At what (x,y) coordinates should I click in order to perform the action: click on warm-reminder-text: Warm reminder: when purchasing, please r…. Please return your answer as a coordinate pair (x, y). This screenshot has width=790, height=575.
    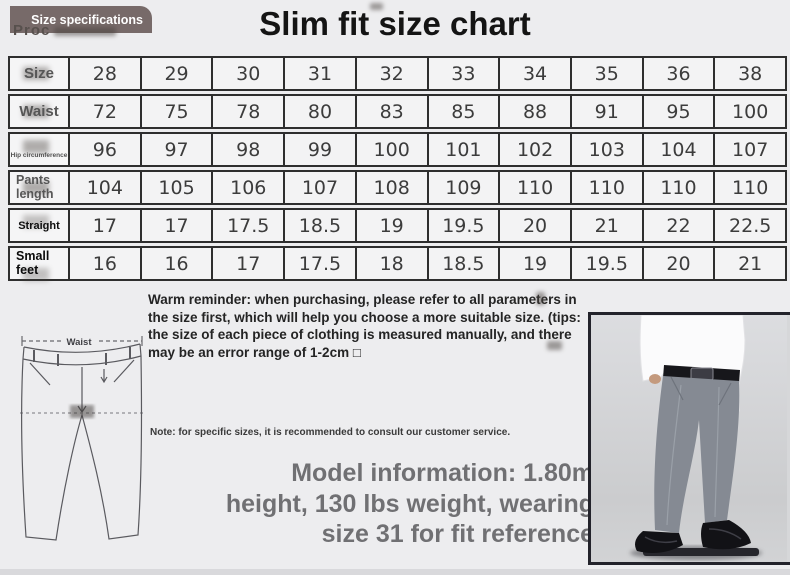
    Looking at the image, I should click on (364, 326).